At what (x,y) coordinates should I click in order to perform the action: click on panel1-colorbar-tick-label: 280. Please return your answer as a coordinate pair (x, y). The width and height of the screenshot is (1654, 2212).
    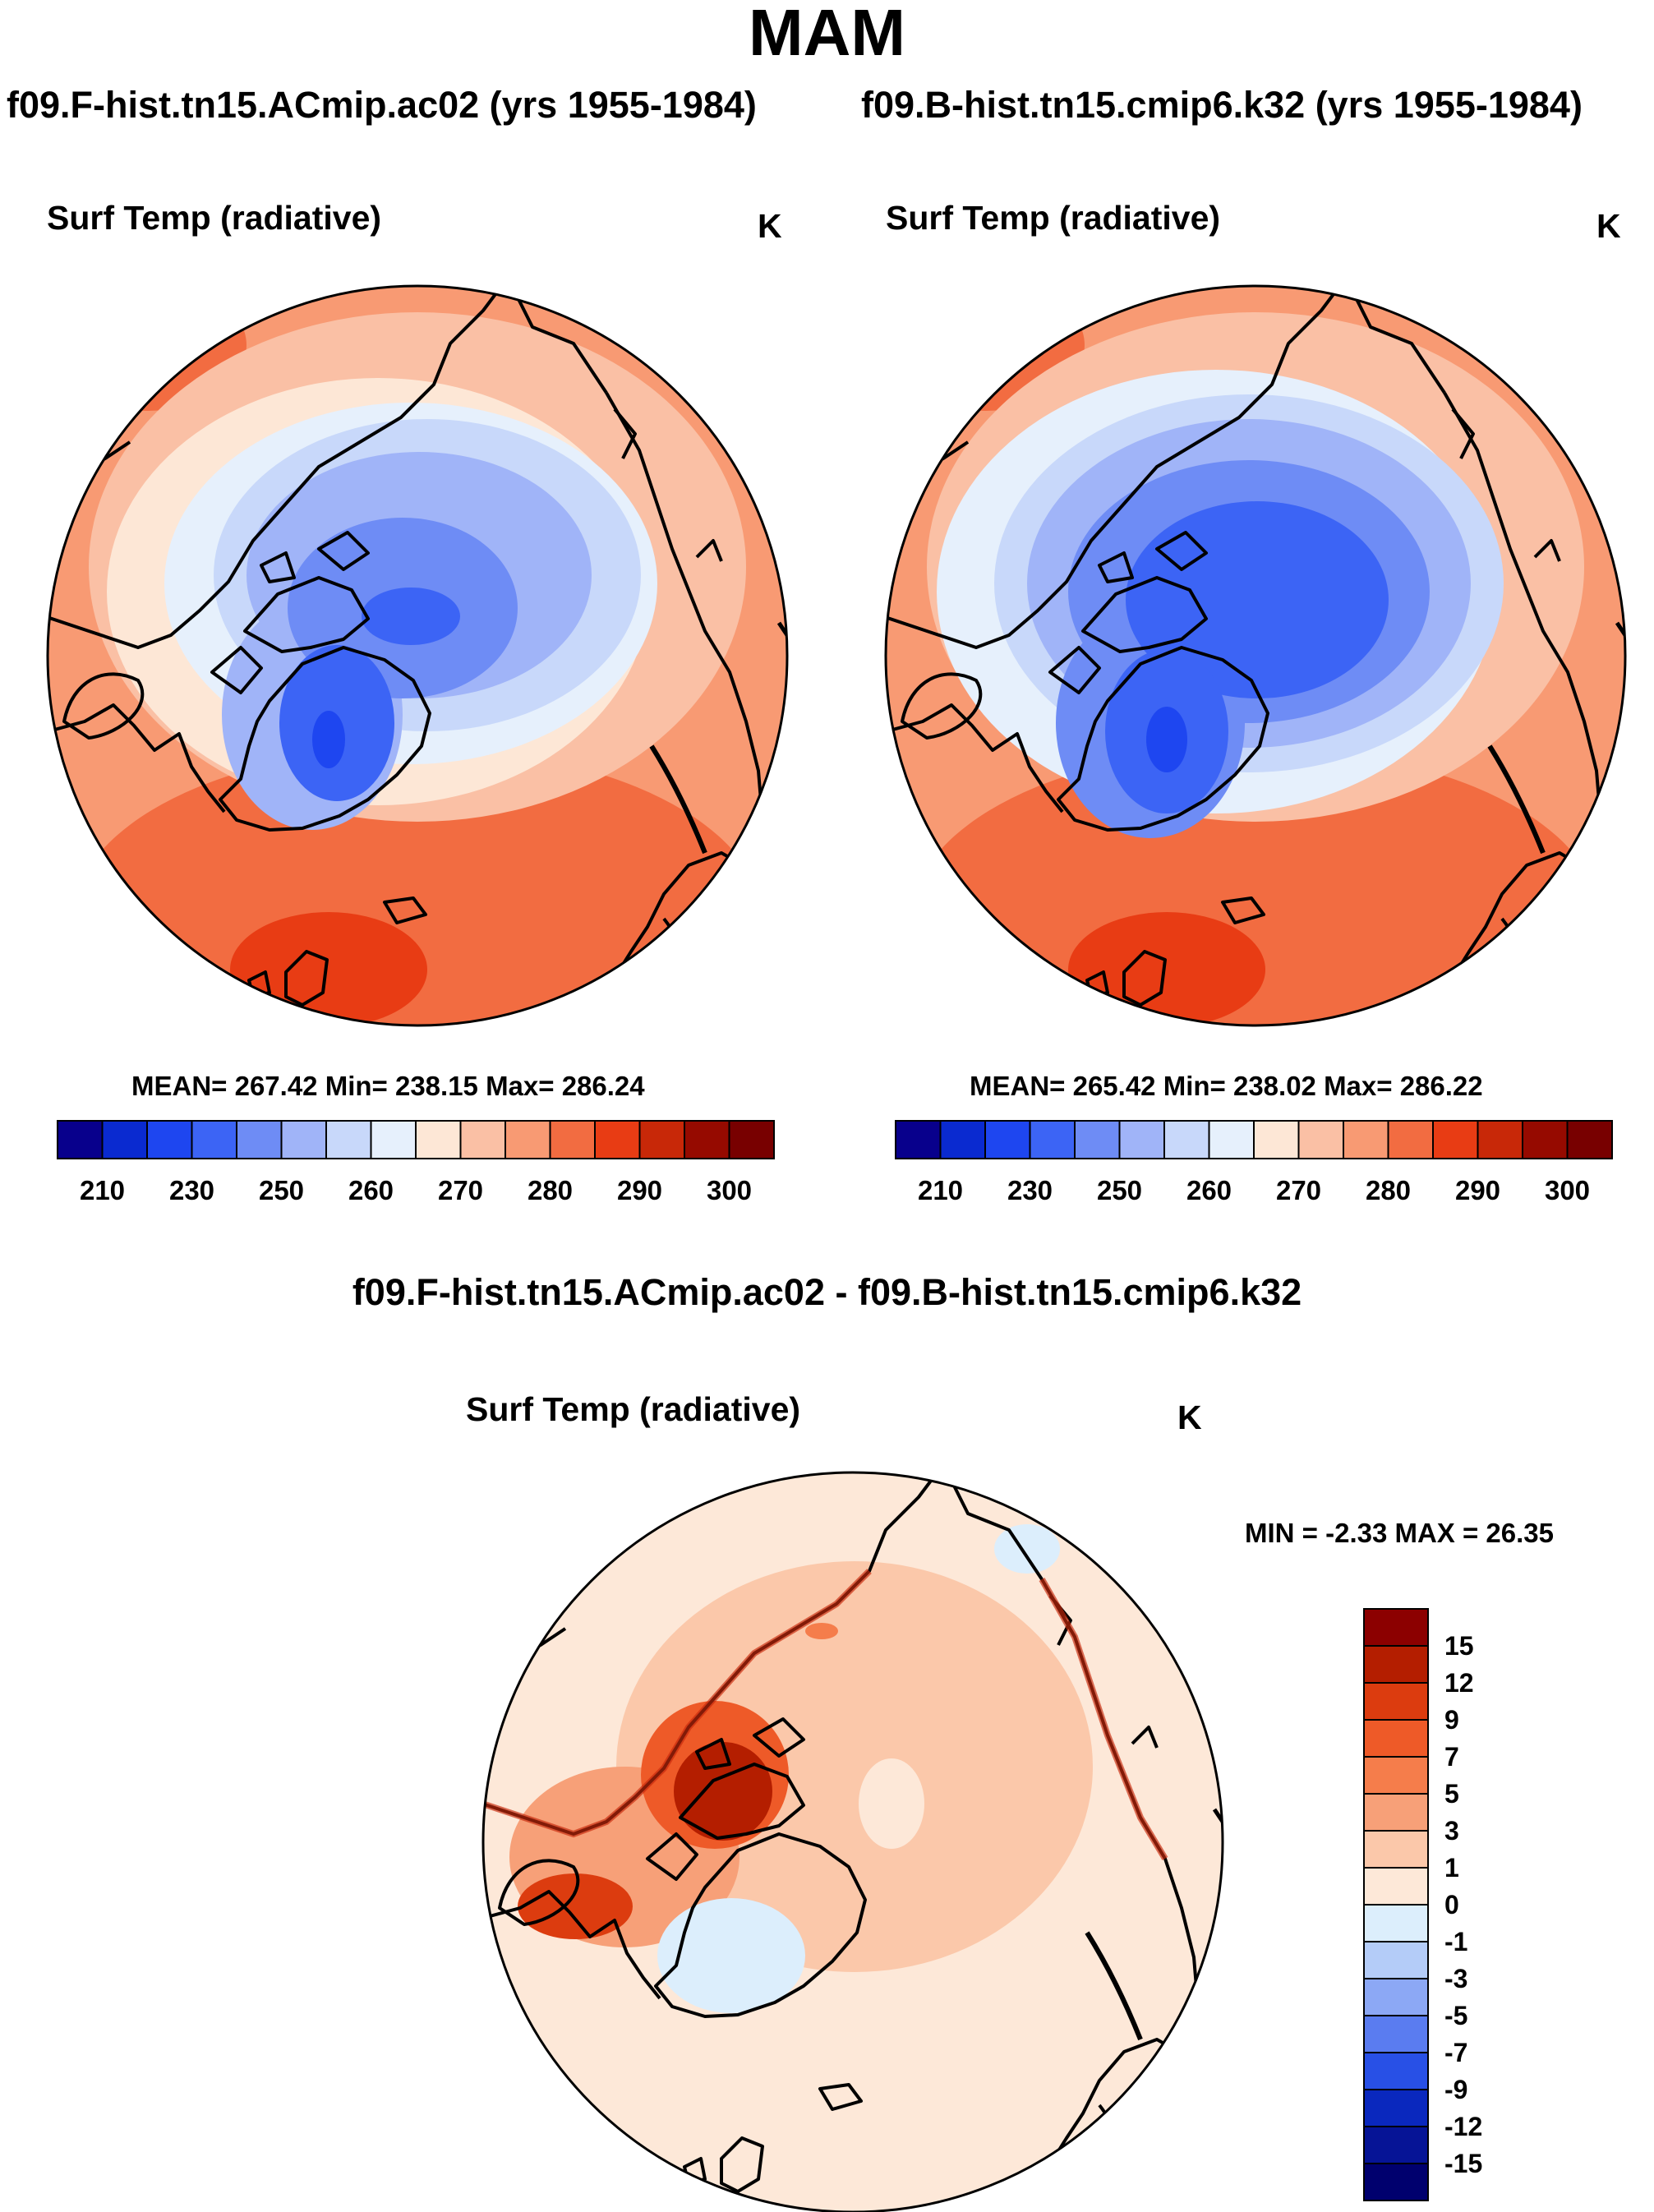
    Looking at the image, I should click on (550, 1190).